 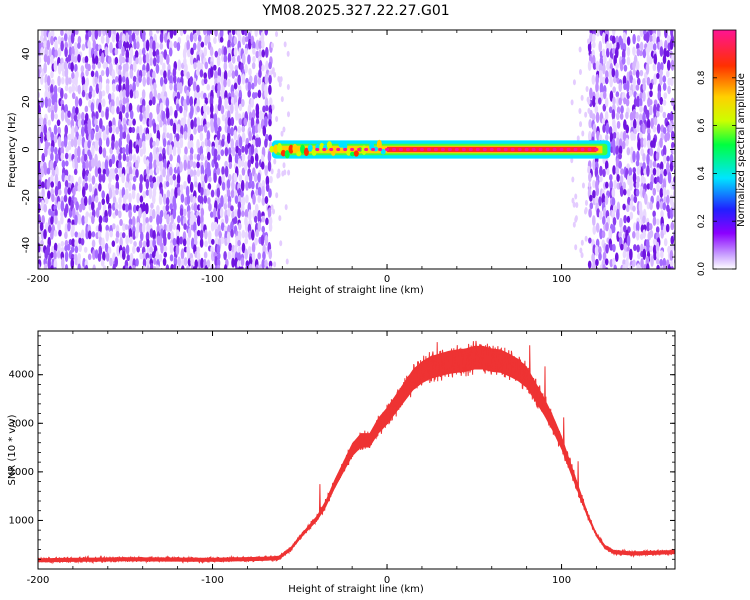 What do you see at coordinates (724, 149) in the screenshot?
I see `colorbar-gradient` at bounding box center [724, 149].